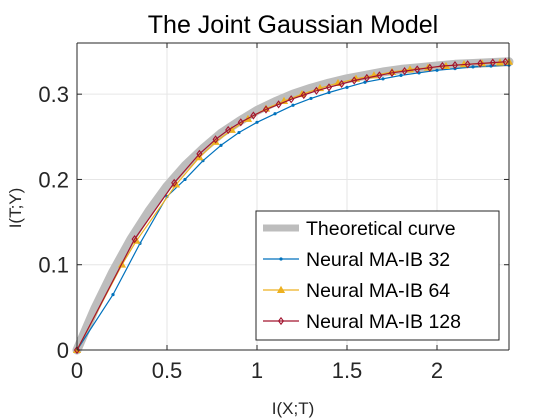 The height and width of the screenshot is (420, 560). What do you see at coordinates (53, 179) in the screenshot?
I see `y-tick-label: 0.2` at bounding box center [53, 179].